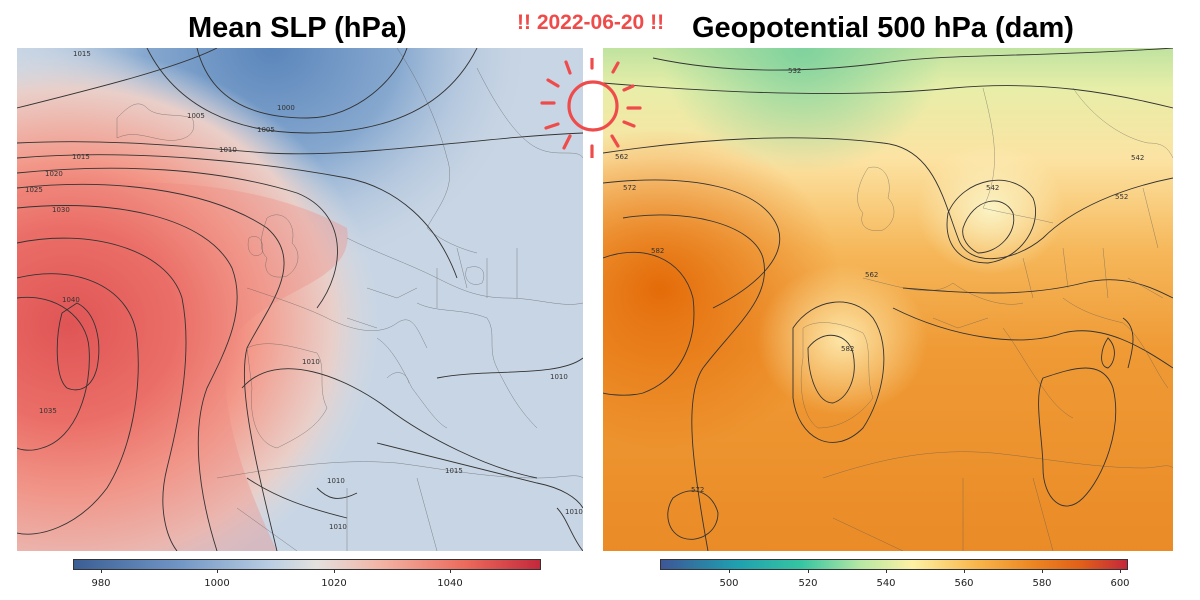  What do you see at coordinates (894, 564) in the screenshot?
I see `z500-colorbar` at bounding box center [894, 564].